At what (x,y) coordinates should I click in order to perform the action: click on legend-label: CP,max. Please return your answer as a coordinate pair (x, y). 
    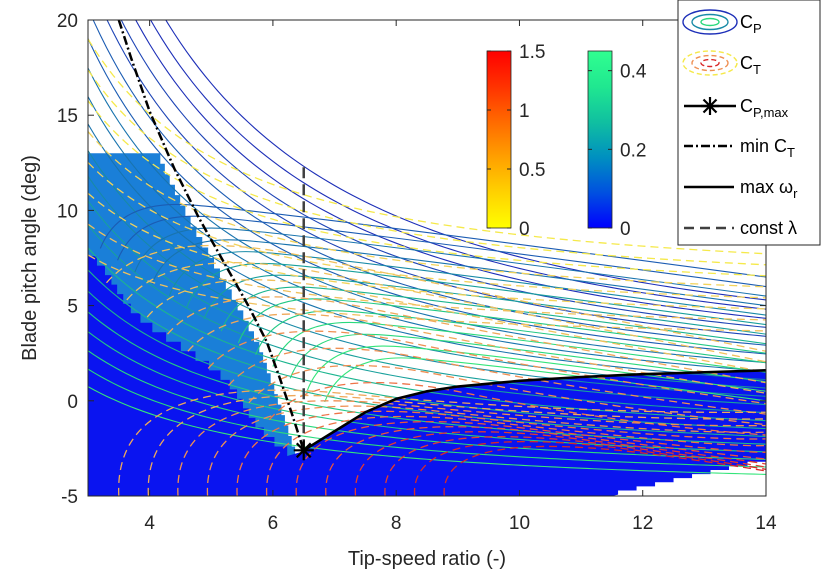
    Looking at the image, I should click on (764, 108).